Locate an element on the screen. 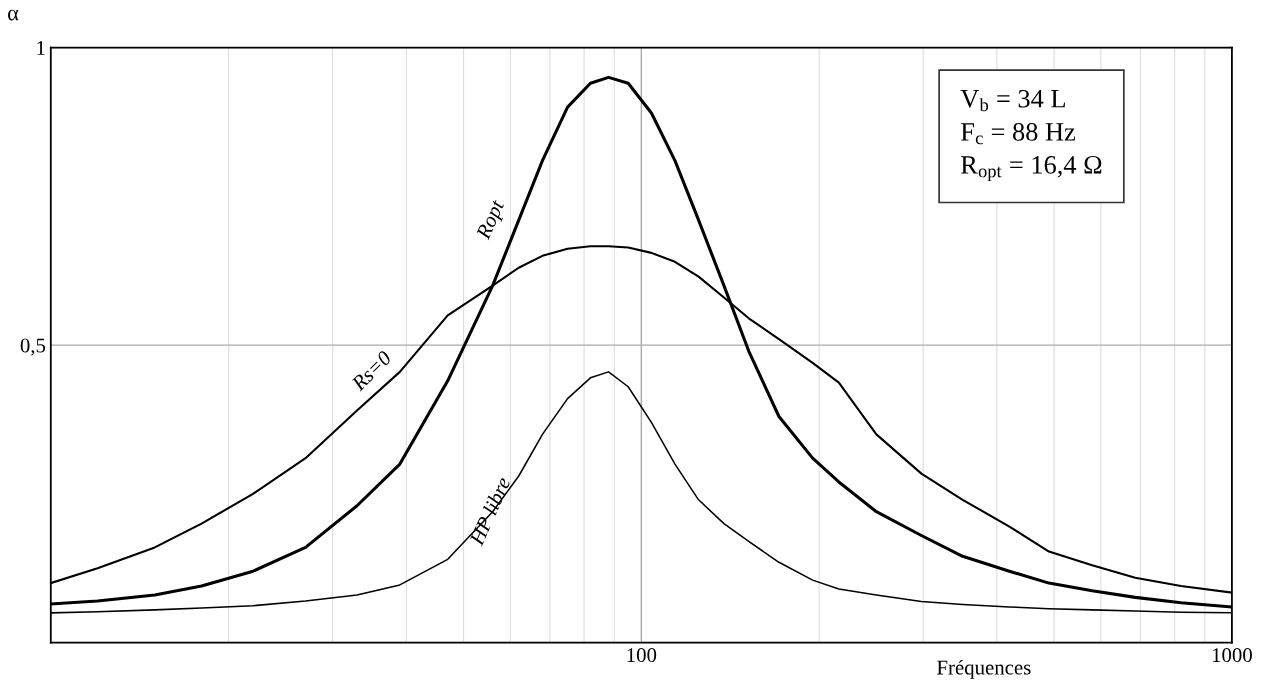  text: HP libre is located at coordinates (489, 511).